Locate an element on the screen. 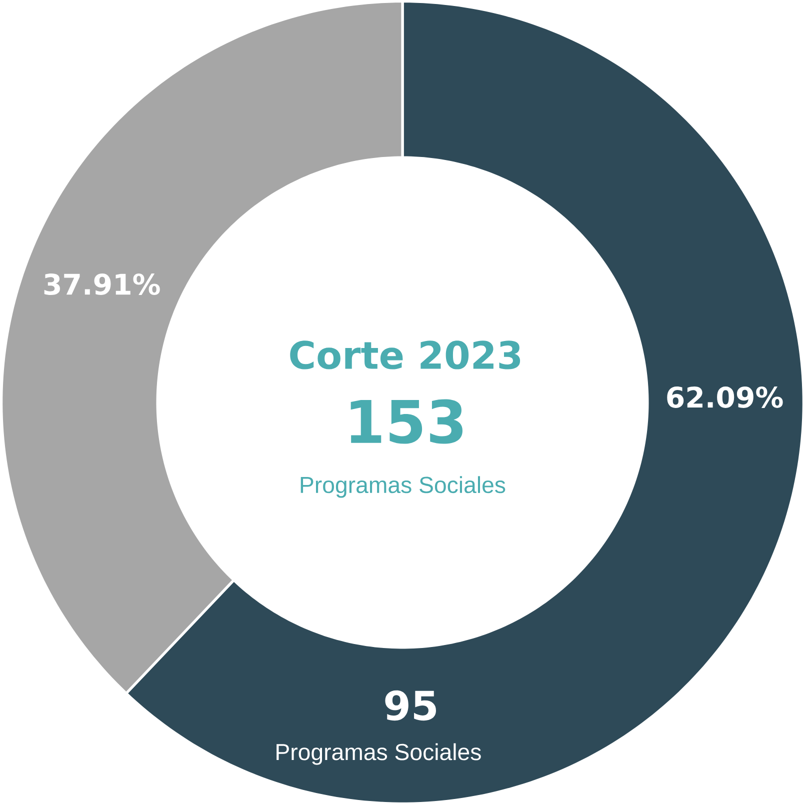 The height and width of the screenshot is (805, 805). data-label: 37.91% is located at coordinates (102, 284).